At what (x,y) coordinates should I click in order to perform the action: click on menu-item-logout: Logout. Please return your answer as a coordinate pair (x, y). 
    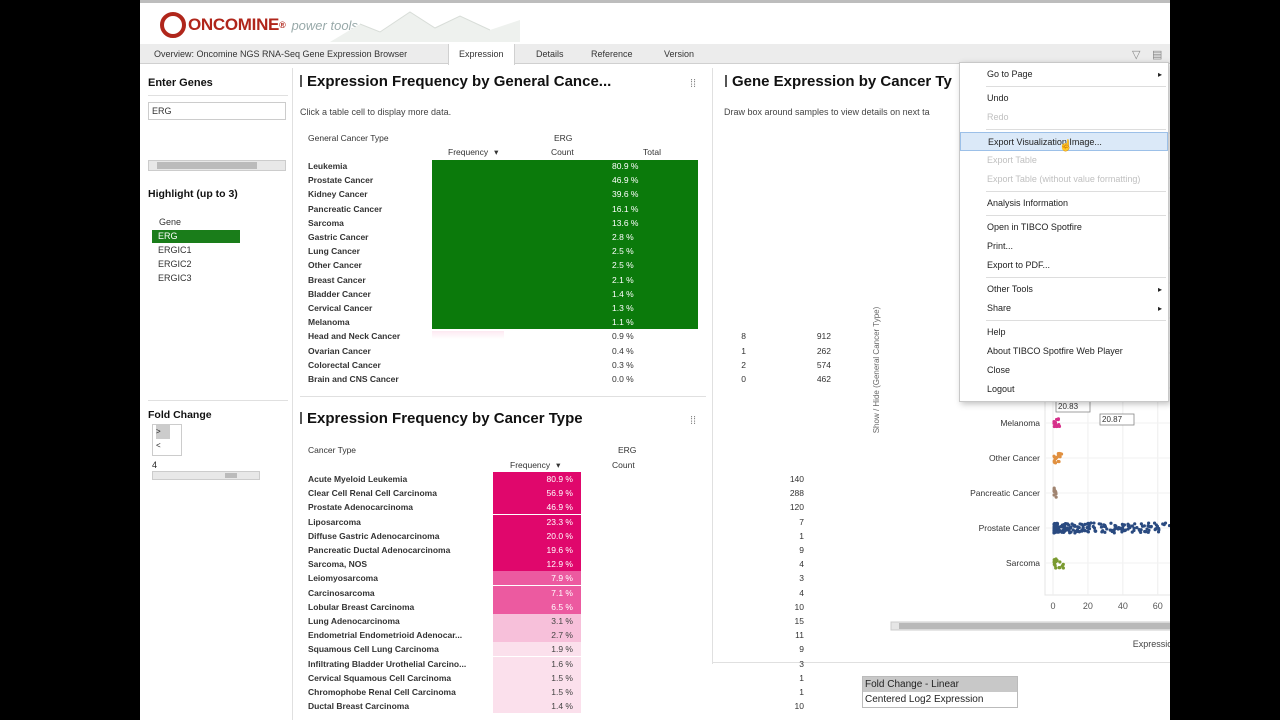
    Looking at the image, I should click on (1064, 389).